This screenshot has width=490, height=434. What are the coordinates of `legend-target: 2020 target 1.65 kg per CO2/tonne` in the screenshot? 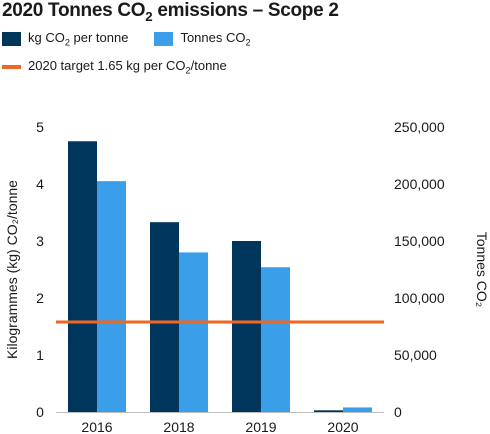 It's located at (114, 67).